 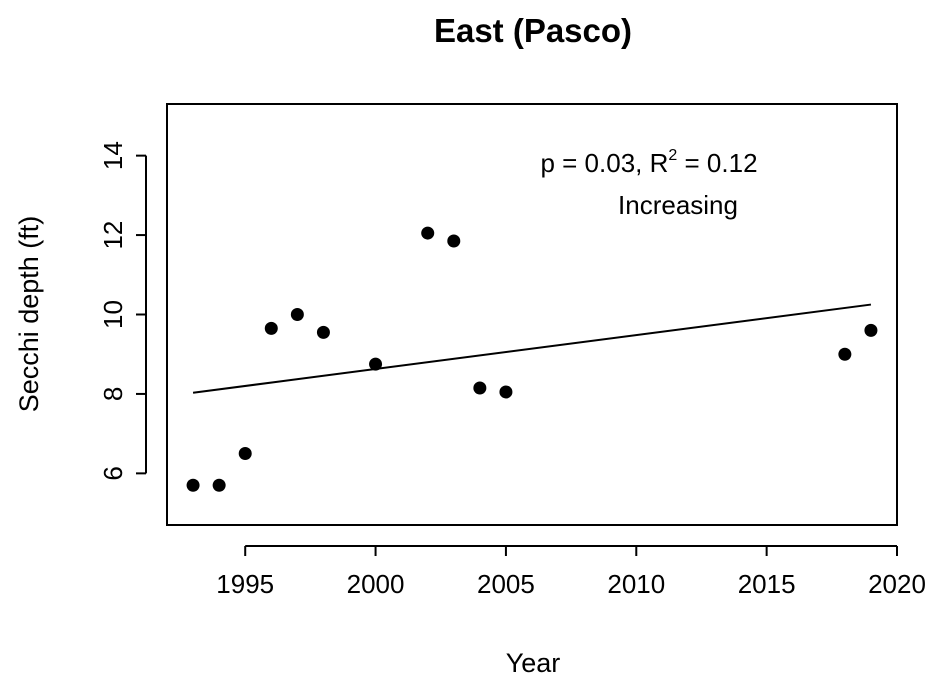 I want to click on y-axis-label: Secchi depth (ft), so click(x=29, y=314).